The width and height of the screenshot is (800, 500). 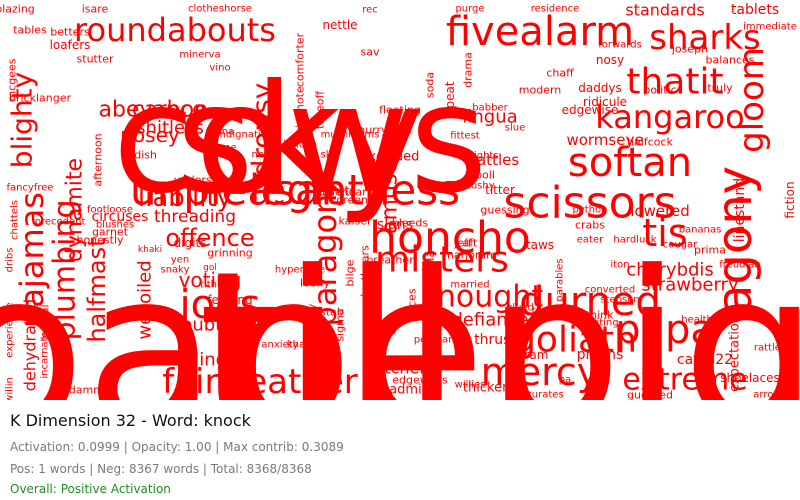 What do you see at coordinates (190, 243) in the screenshot?
I see `cloud-word: digits` at bounding box center [190, 243].